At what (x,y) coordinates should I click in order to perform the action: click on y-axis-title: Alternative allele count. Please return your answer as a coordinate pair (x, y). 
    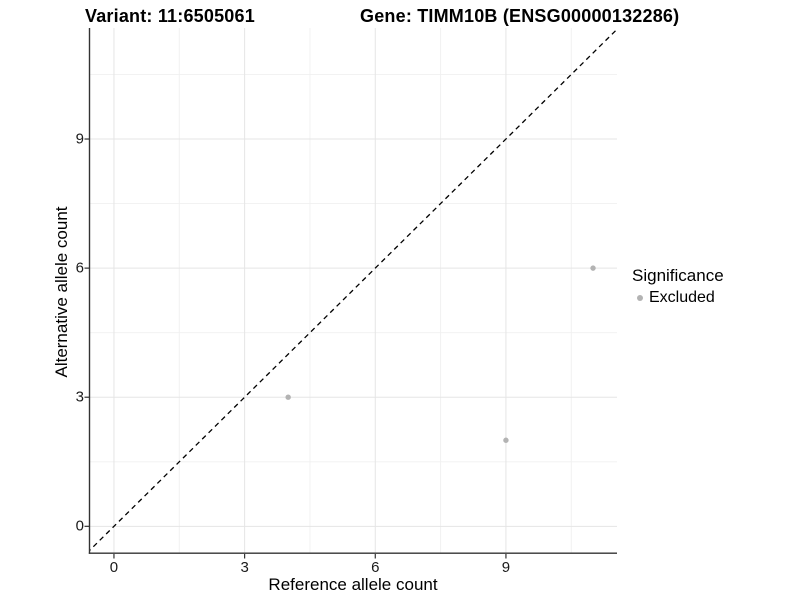
    Looking at the image, I should click on (61, 292).